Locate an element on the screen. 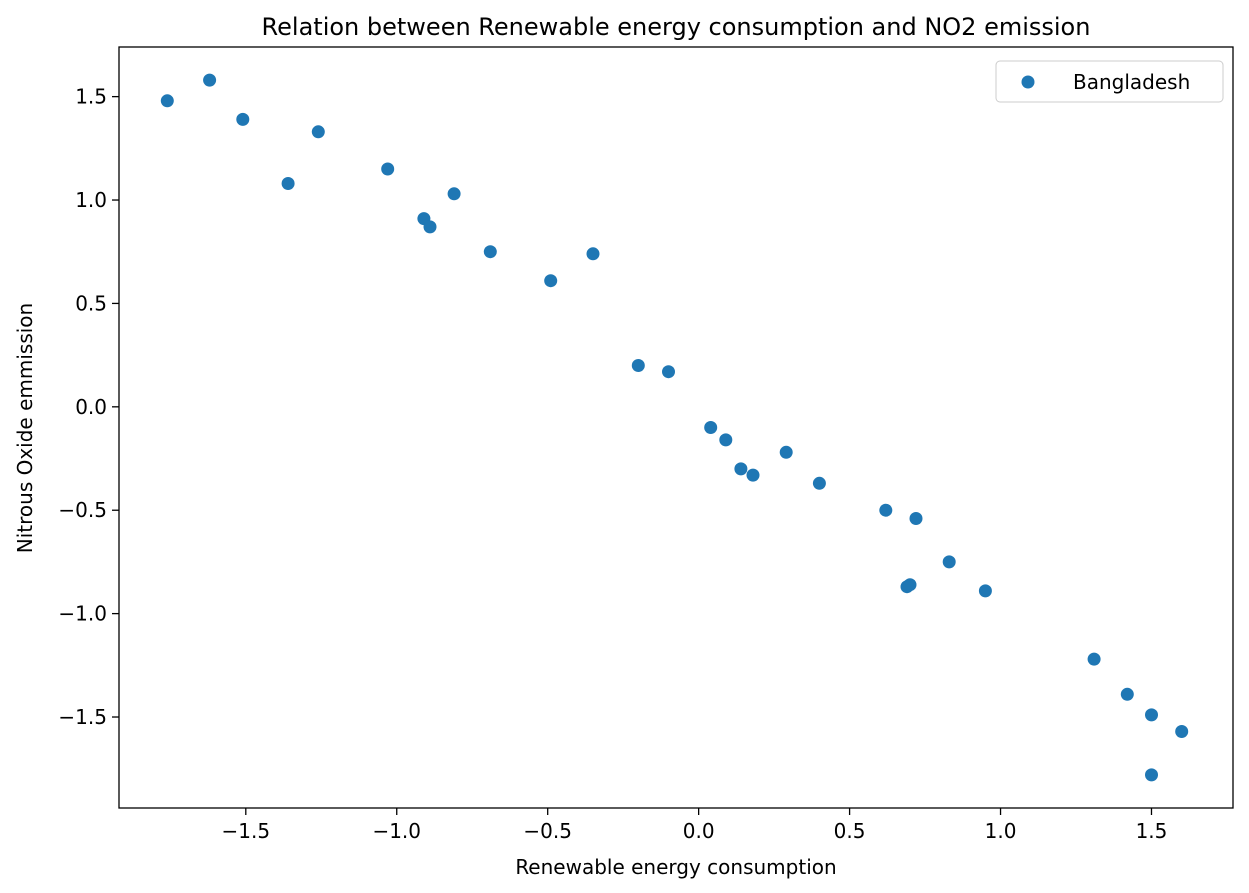 Image resolution: width=1249 pixels, height=893 pixels. x-tick-label: 0.5 is located at coordinates (850, 831).